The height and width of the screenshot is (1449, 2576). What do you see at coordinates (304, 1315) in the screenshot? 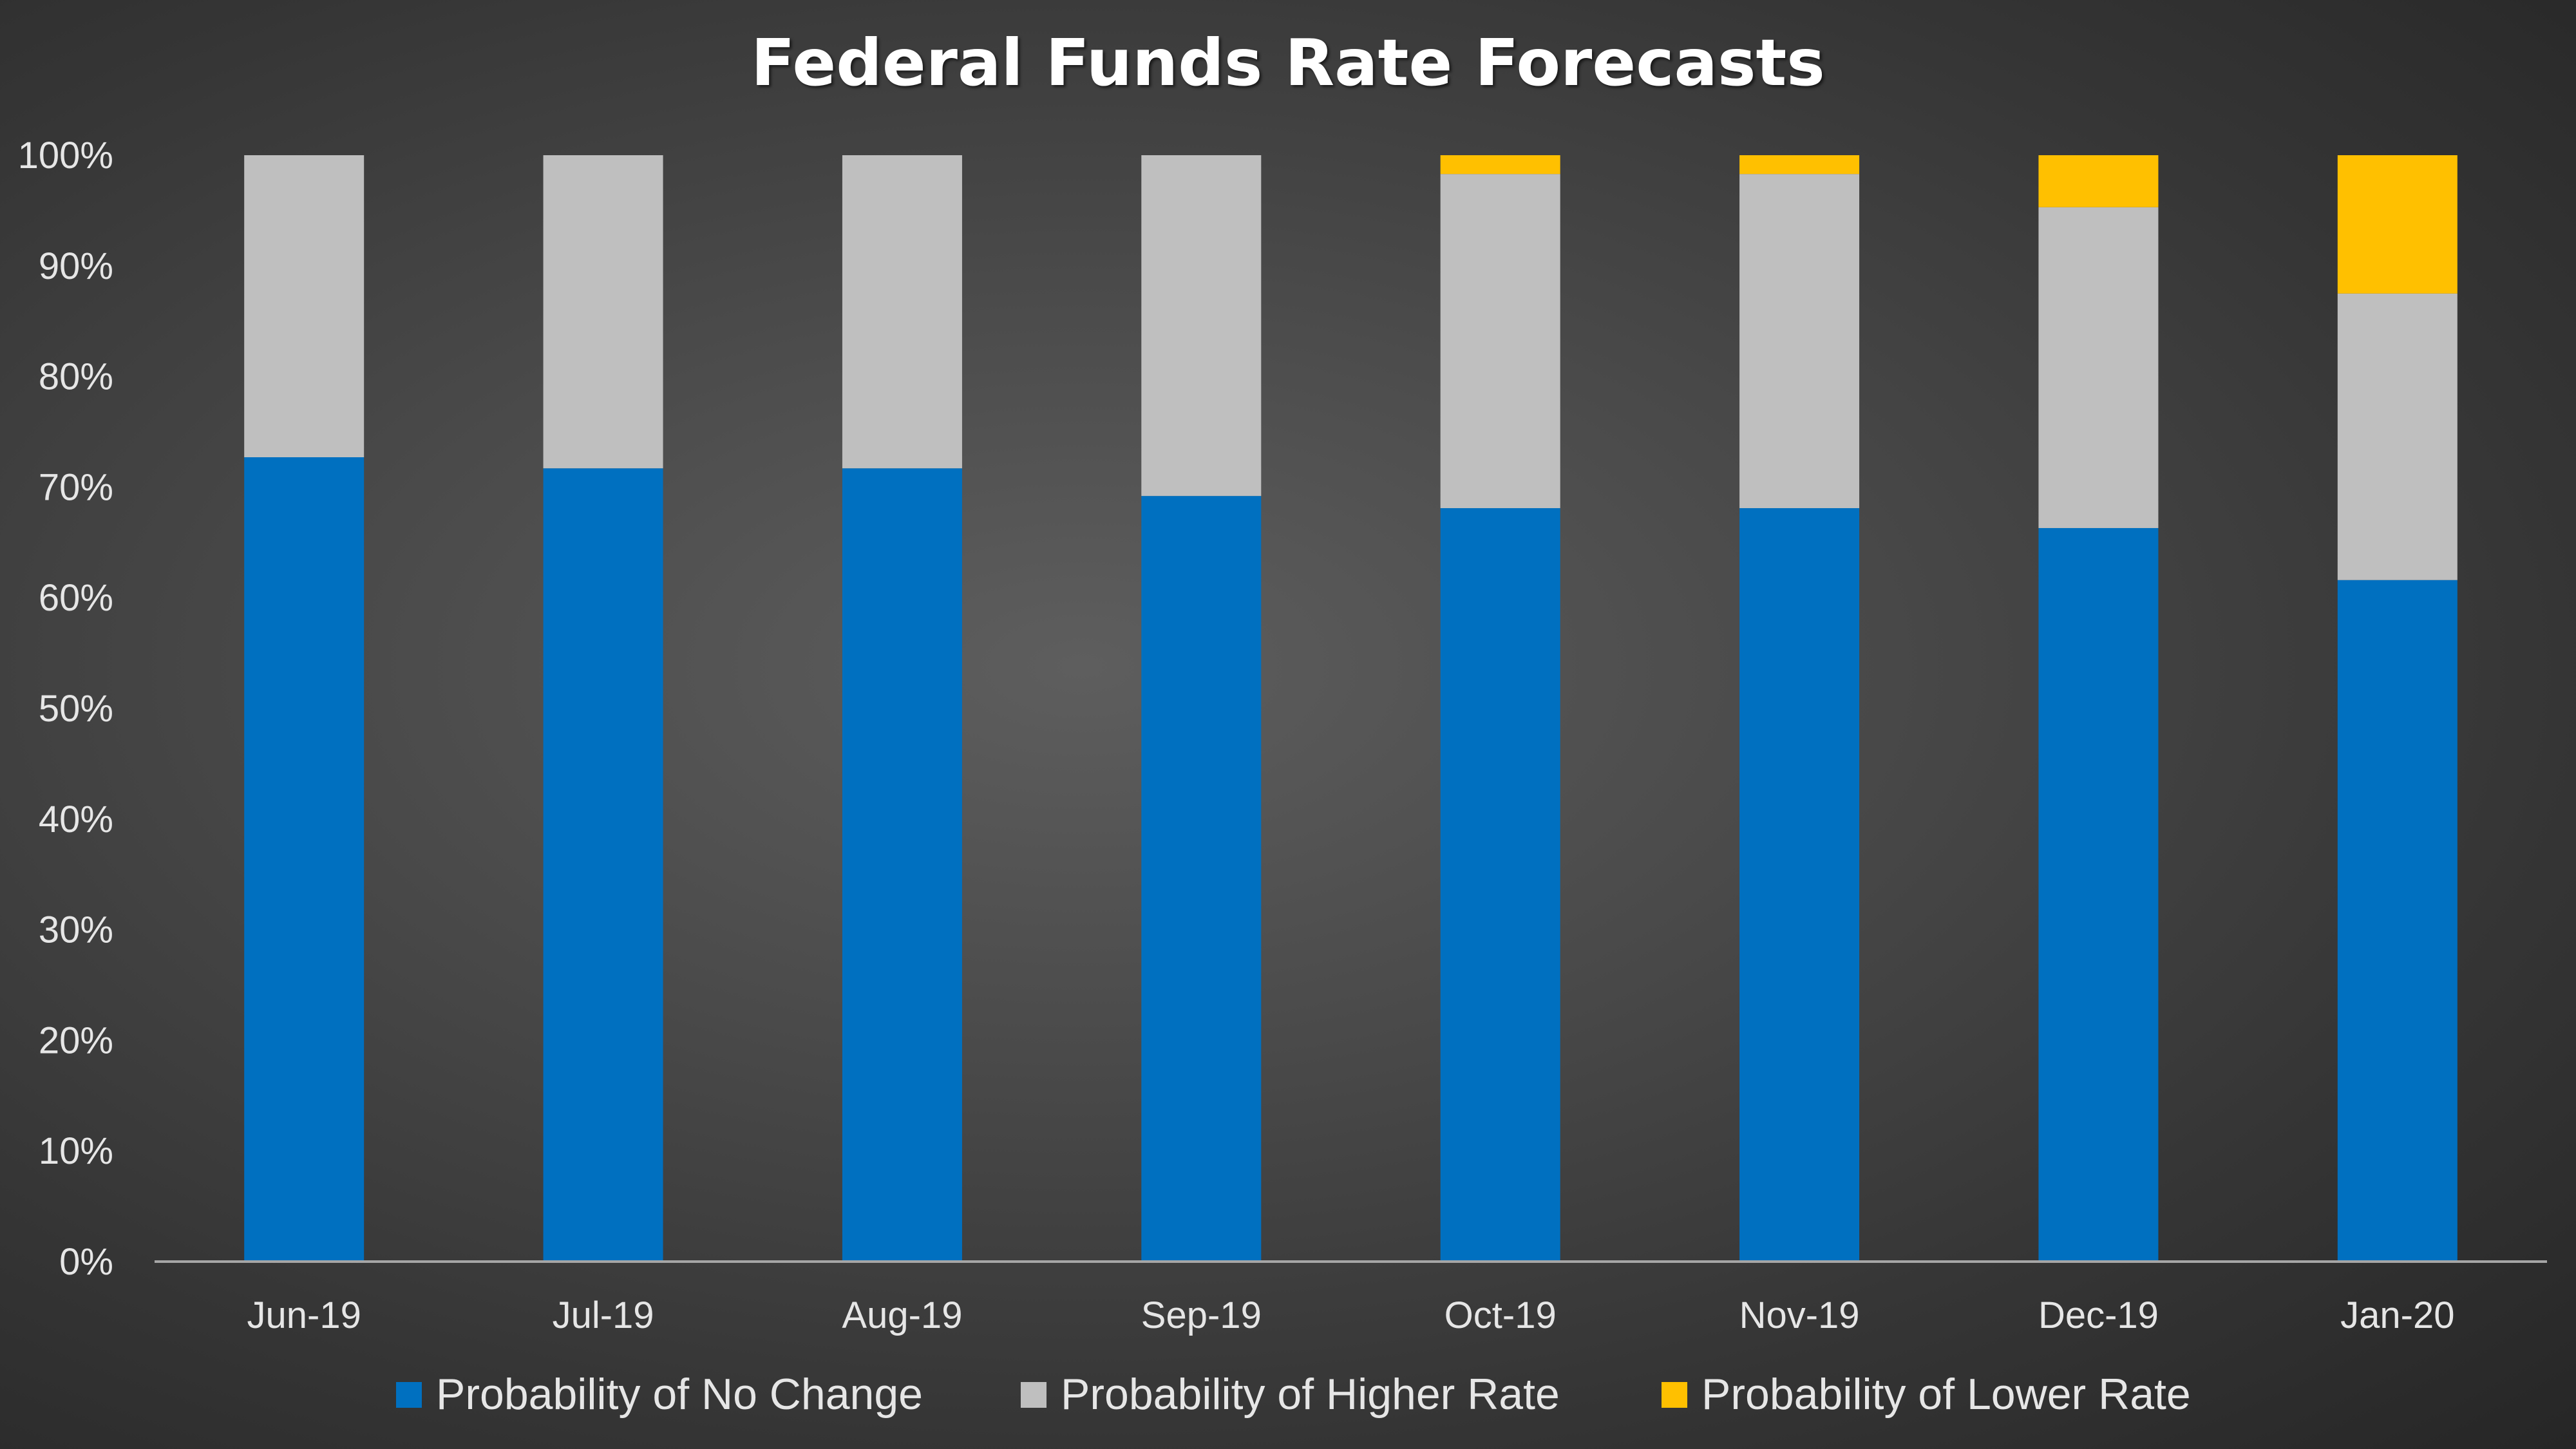
I see `x-tick-label: Jun-19` at bounding box center [304, 1315].